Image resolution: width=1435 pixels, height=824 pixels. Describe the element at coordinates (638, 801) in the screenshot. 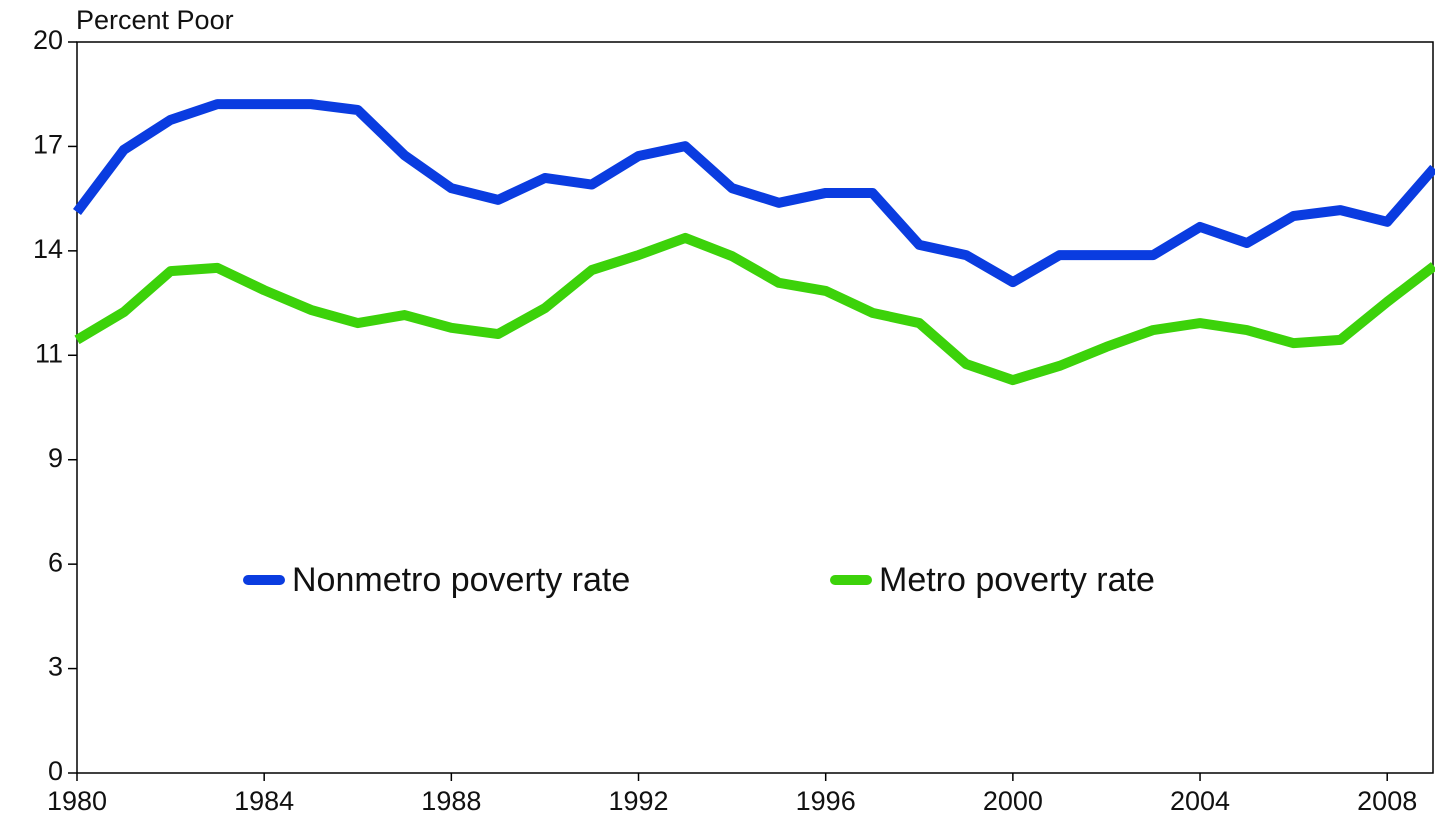

I see `x-tick-label: 1992` at that location.